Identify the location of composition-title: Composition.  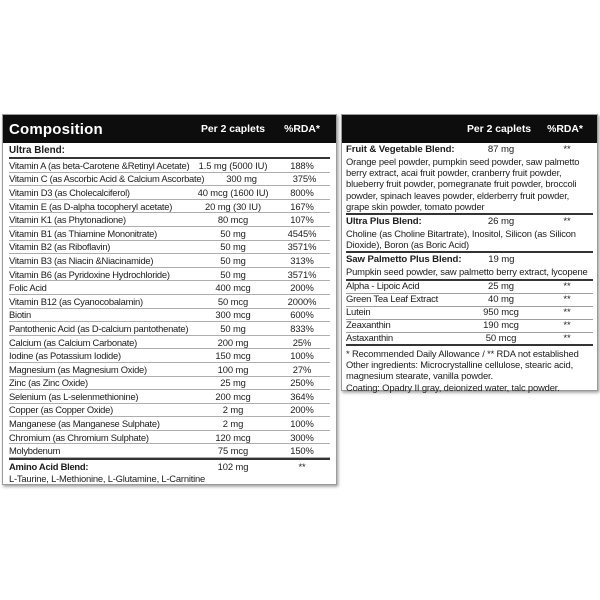
(56, 129).